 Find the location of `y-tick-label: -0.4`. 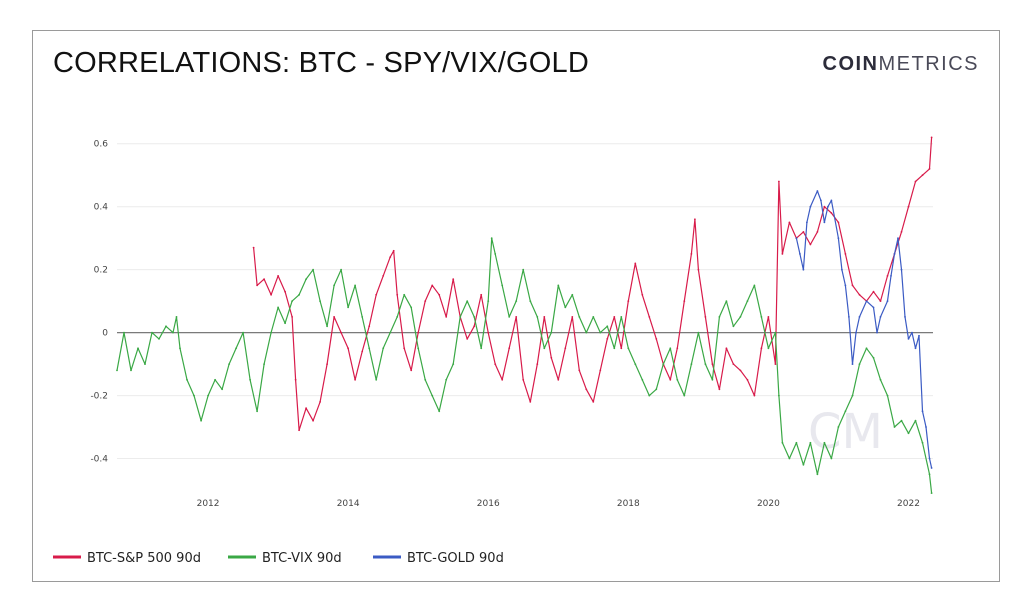

y-tick-label: -0.4 is located at coordinates (99, 460).